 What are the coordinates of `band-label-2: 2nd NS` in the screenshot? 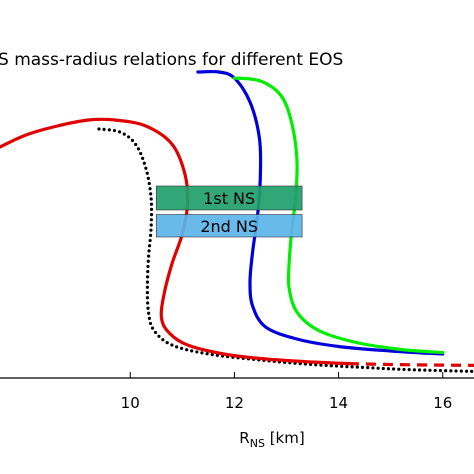 It's located at (229, 226).